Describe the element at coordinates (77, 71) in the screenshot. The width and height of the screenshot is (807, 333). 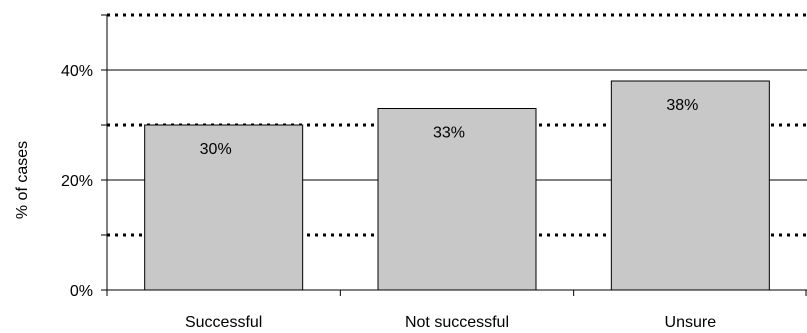
I see `y-tick-label: 40%` at that location.